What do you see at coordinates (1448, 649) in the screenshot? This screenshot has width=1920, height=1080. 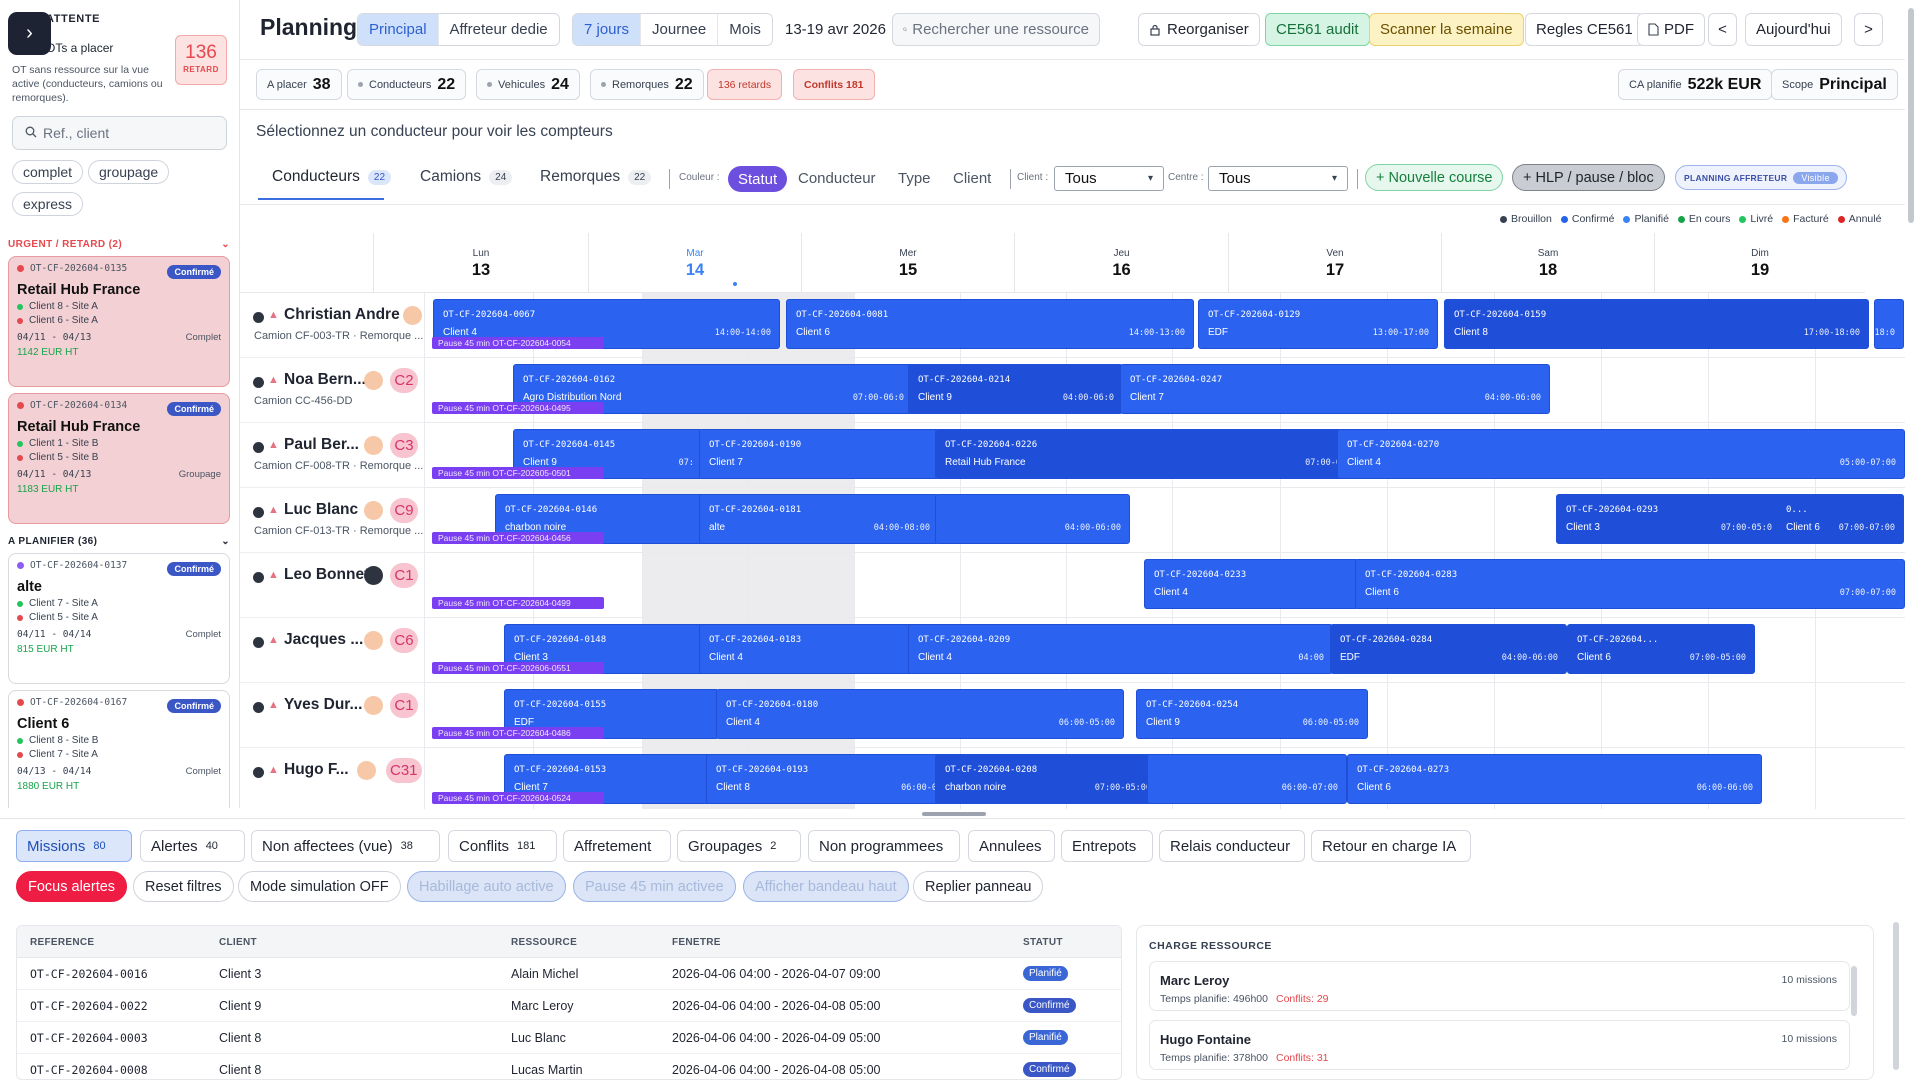 I see `mission-block: OT-CF-202604-0284 EDF 04:00-06:00` at bounding box center [1448, 649].